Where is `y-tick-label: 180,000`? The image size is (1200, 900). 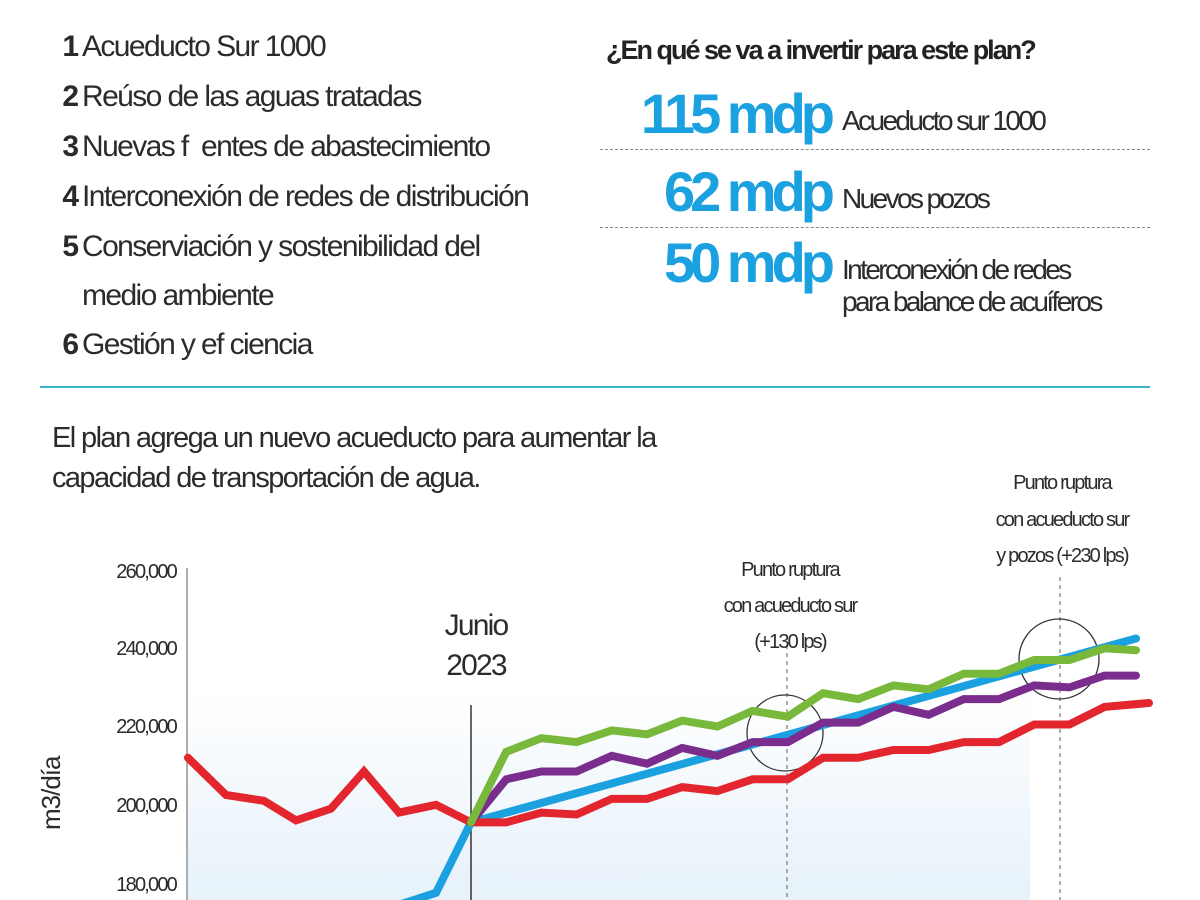 y-tick-label: 180,000 is located at coordinates (146, 885).